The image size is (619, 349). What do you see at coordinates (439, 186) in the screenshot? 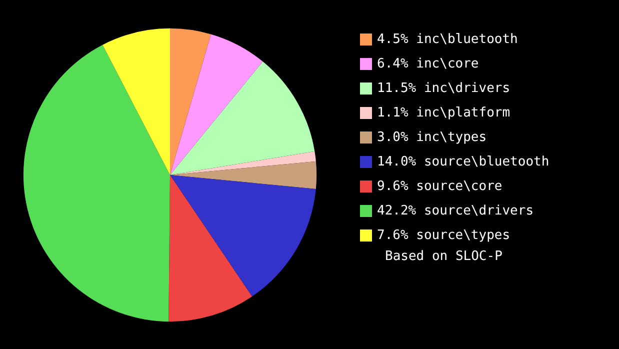
I see `legend-label: 9.6% source\core` at bounding box center [439, 186].